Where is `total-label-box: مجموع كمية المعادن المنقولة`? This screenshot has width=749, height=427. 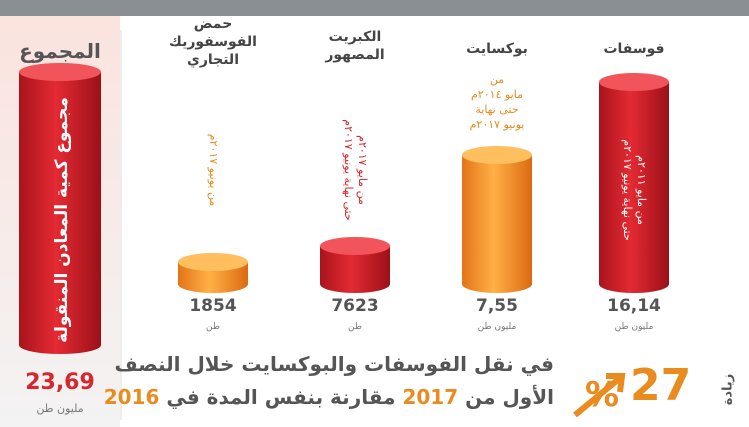 total-label-box: مجموع كمية المعادن المنقولة is located at coordinates (62, 220).